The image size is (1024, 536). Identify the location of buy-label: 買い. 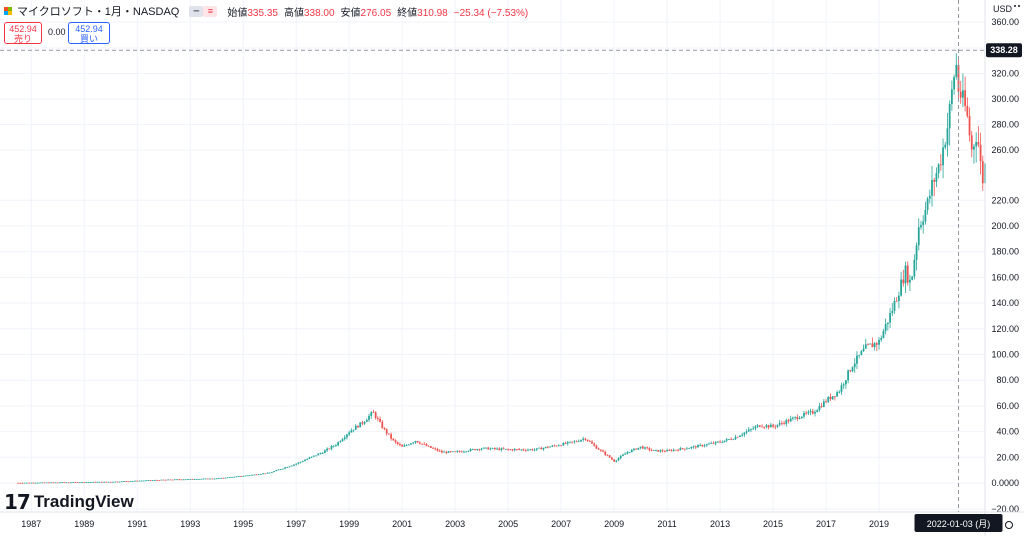
(88, 39).